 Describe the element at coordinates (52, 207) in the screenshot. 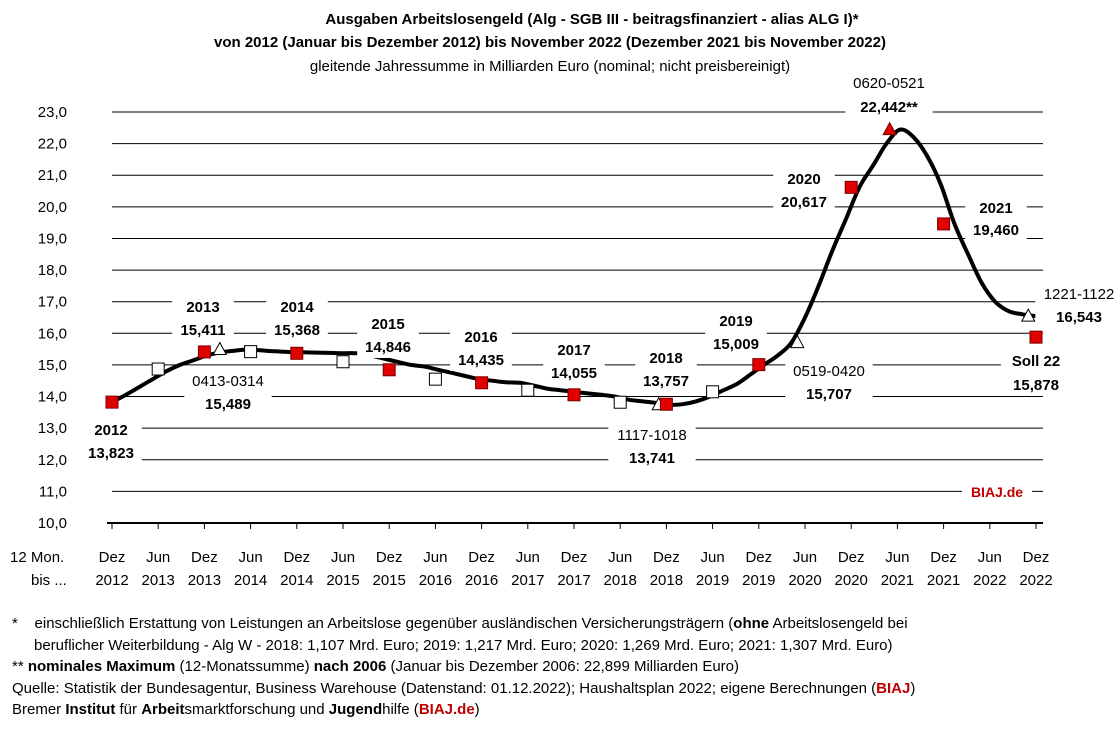

I see `y-tick-label: 20,0` at that location.